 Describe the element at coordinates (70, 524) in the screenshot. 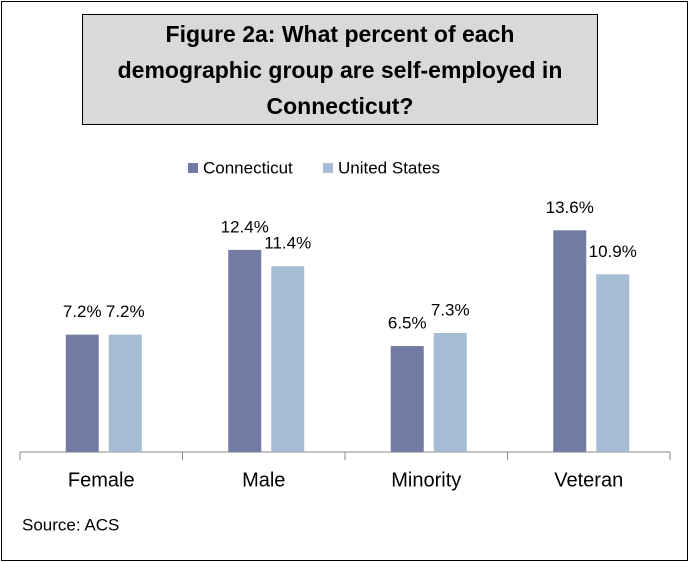

I see `source-note: Source: ACS` at that location.